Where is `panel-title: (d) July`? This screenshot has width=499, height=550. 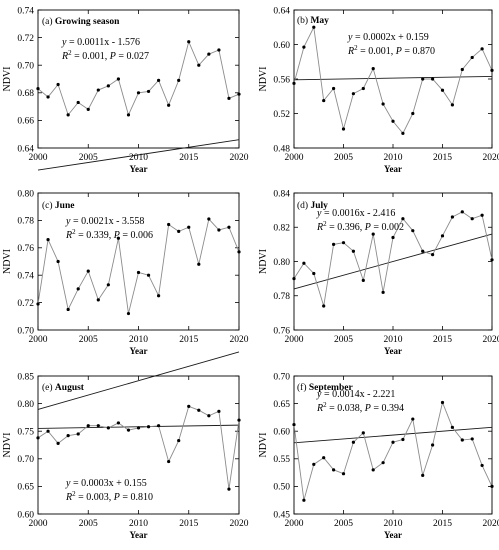 panel-title: (d) July is located at coordinates (312, 205).